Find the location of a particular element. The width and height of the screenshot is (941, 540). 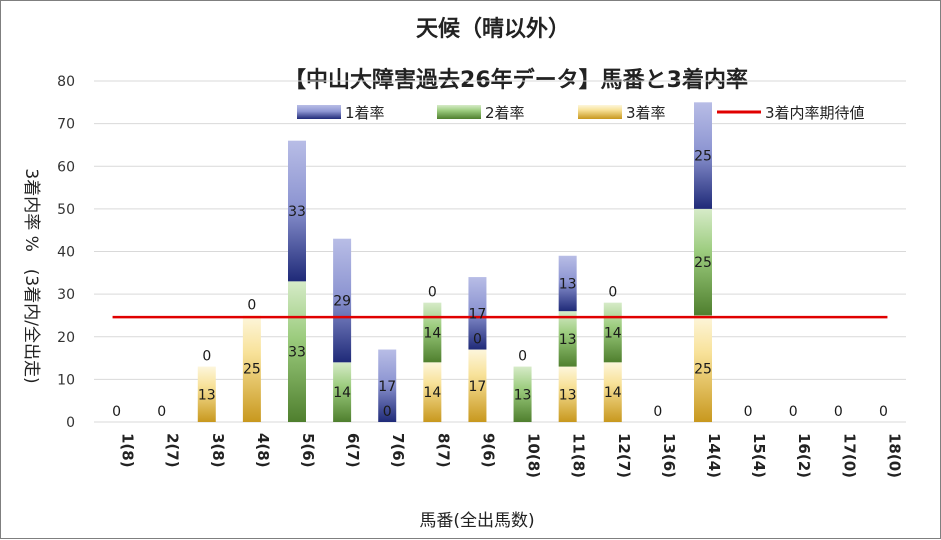

legend-label-1st: 1着率 is located at coordinates (365, 113).